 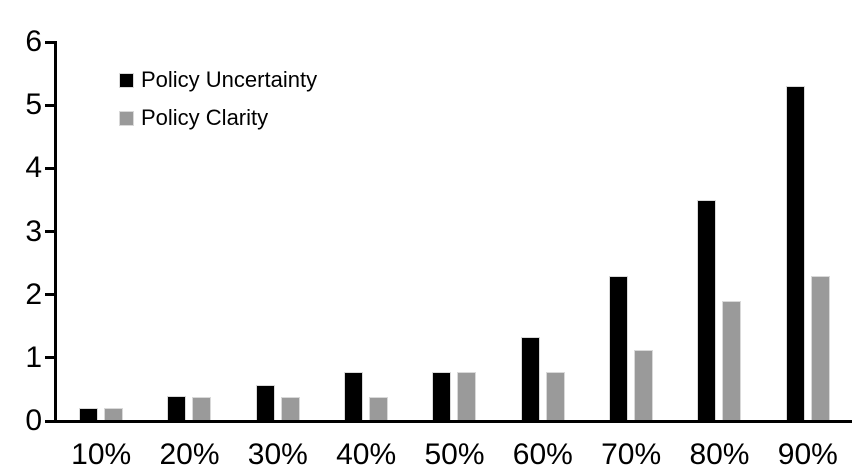 What do you see at coordinates (619, 348) in the screenshot?
I see `bar-policy-uncertainty-70%` at bounding box center [619, 348].